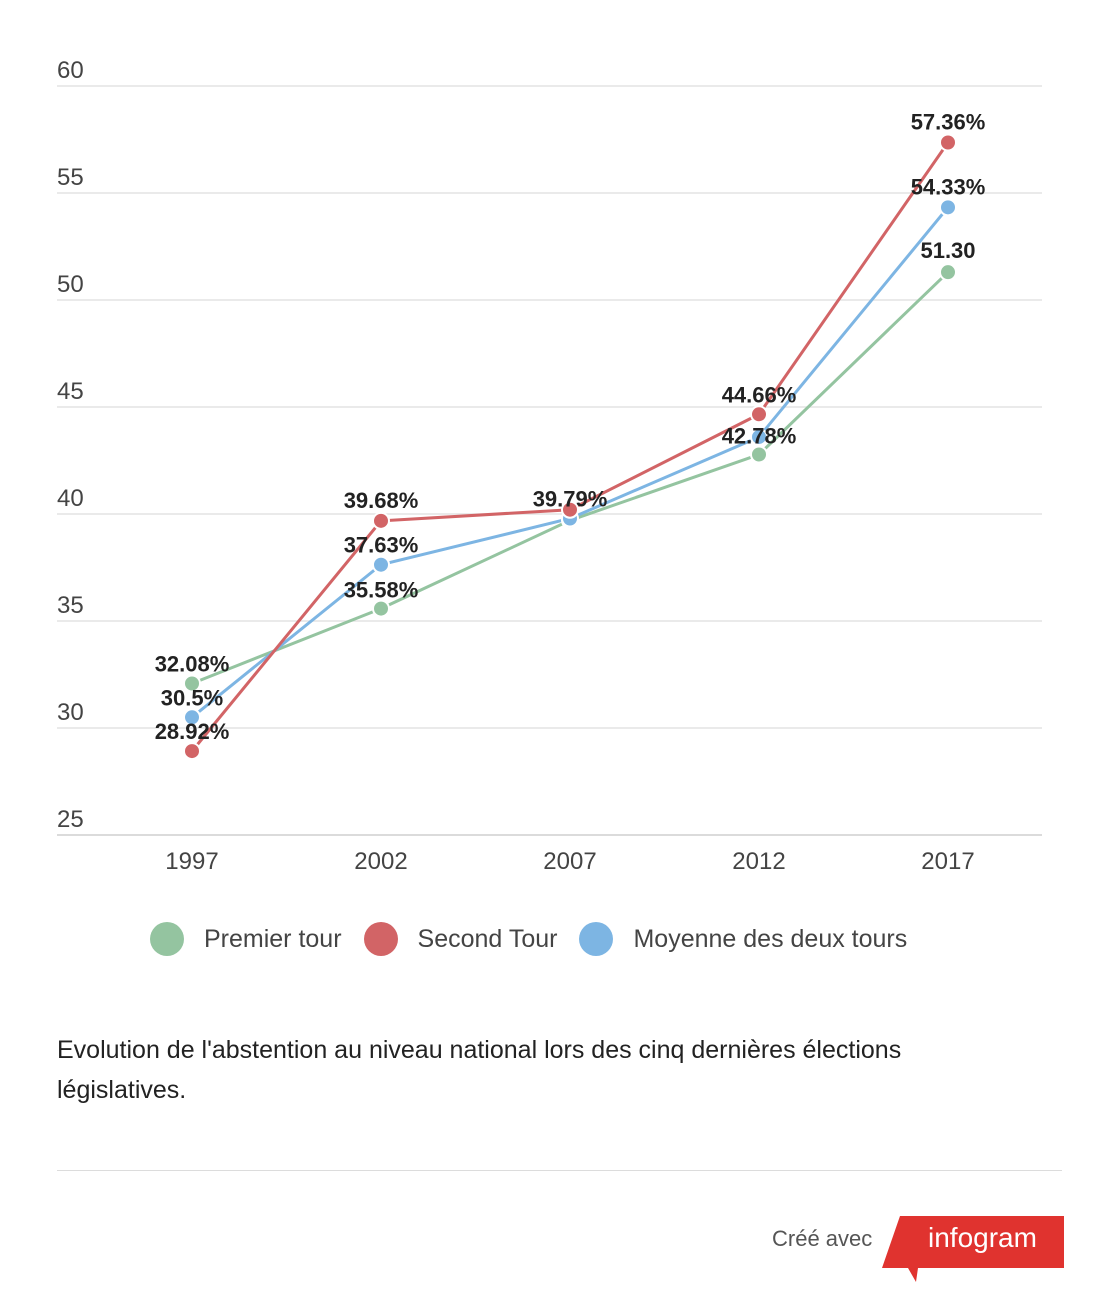 The image size is (1114, 1312). I want to click on infogram-logo-badge, so click(973, 1249).